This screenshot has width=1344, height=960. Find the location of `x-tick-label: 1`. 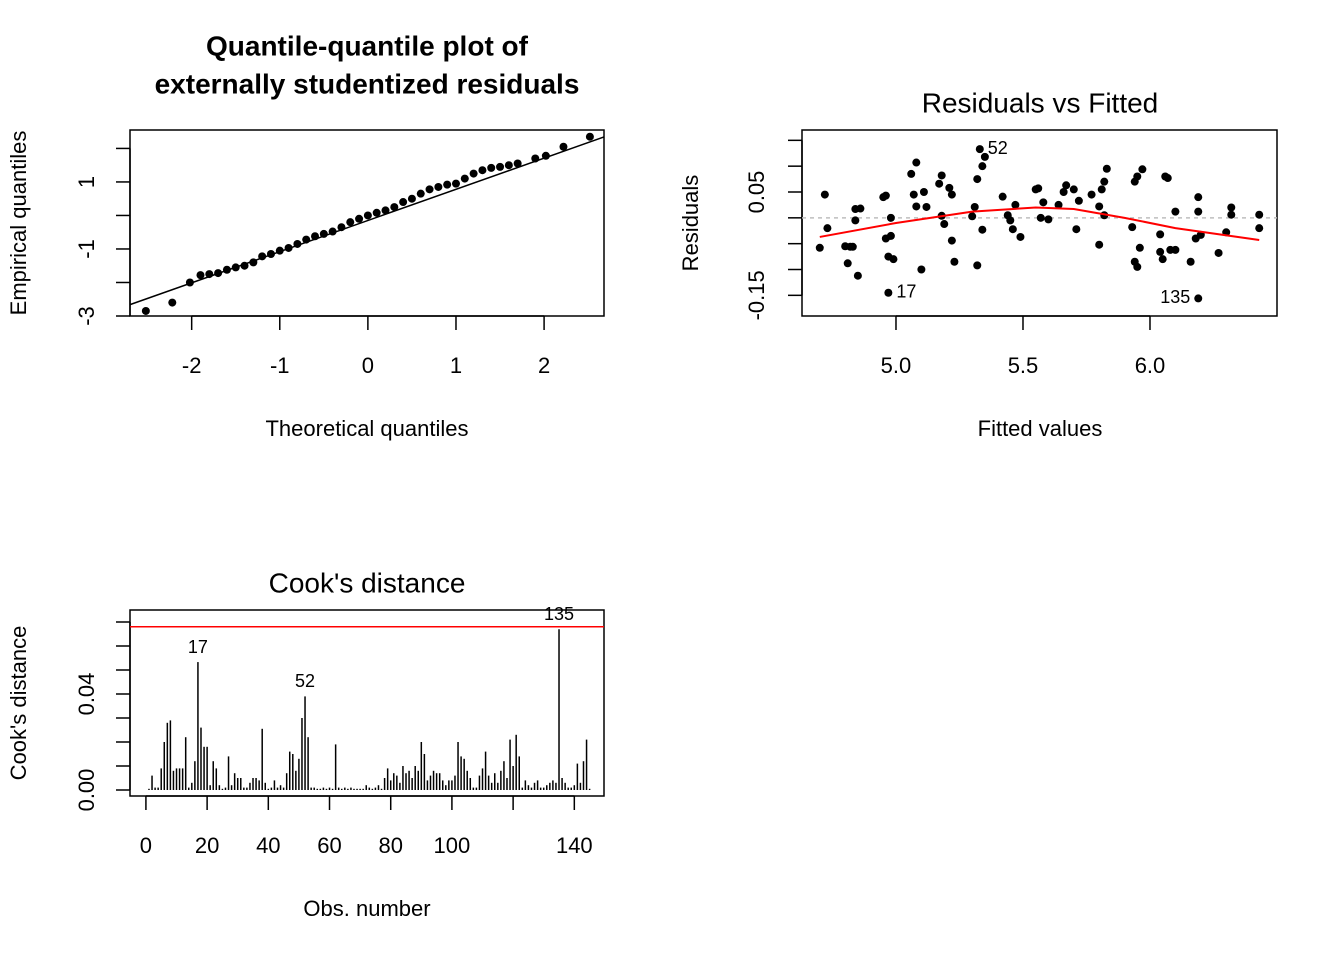

x-tick-label: 1 is located at coordinates (456, 365).